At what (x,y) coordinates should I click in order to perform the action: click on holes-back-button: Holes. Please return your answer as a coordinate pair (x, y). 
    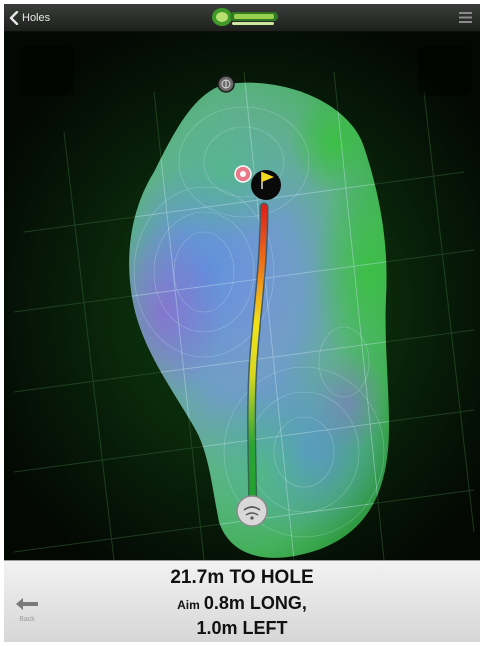
    Looking at the image, I should click on (29, 17).